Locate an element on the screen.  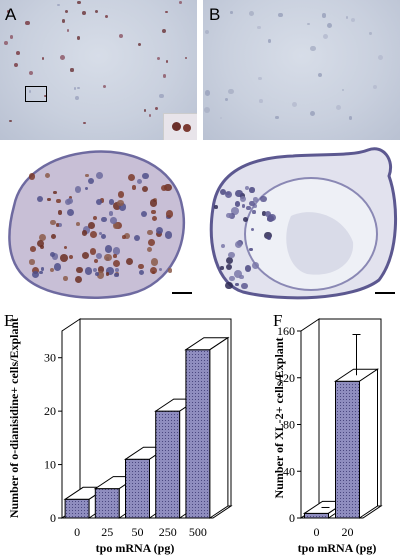
inset-enlargement is located at coordinates (180, 126).